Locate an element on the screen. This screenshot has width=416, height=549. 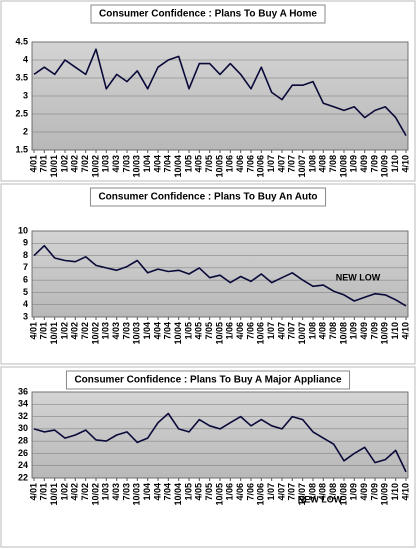
y-tick-label: 6 is located at coordinates (25, 280).